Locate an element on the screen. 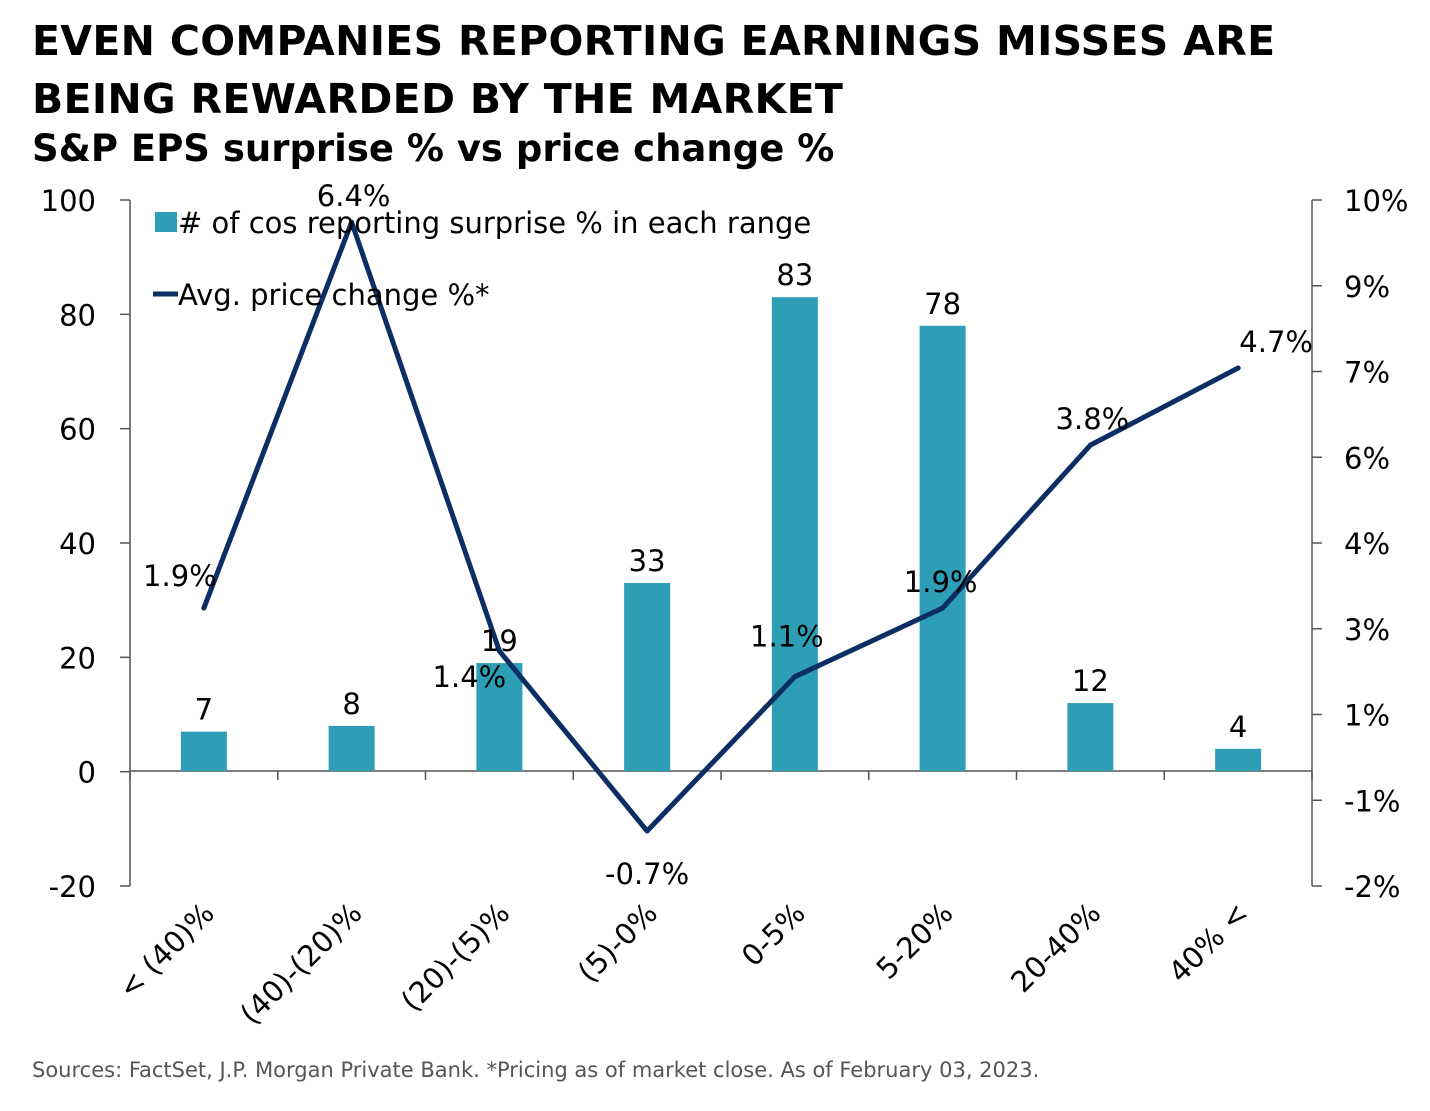 Image resolution: width=1430 pixels, height=1111 pixels. bar-value-label: 19 is located at coordinates (499, 641).